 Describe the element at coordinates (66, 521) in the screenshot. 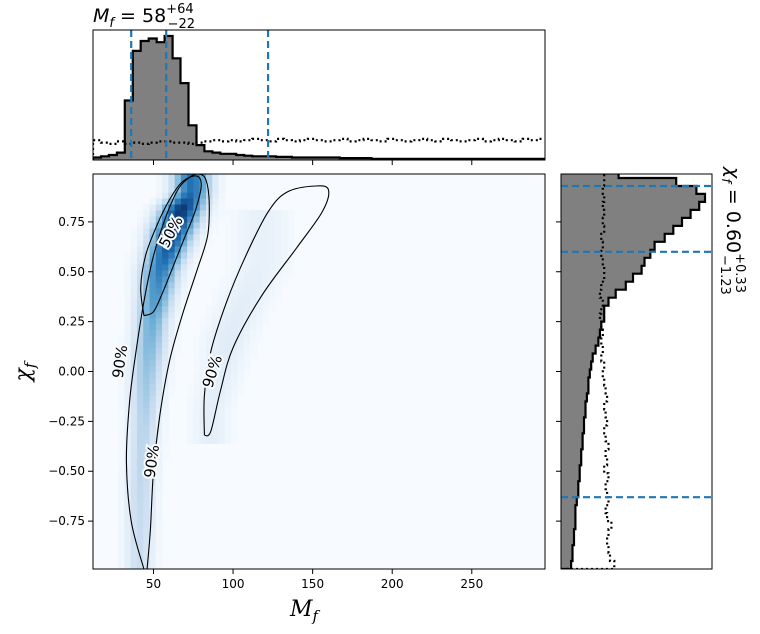

I see `y-tick-label: −0.75` at that location.